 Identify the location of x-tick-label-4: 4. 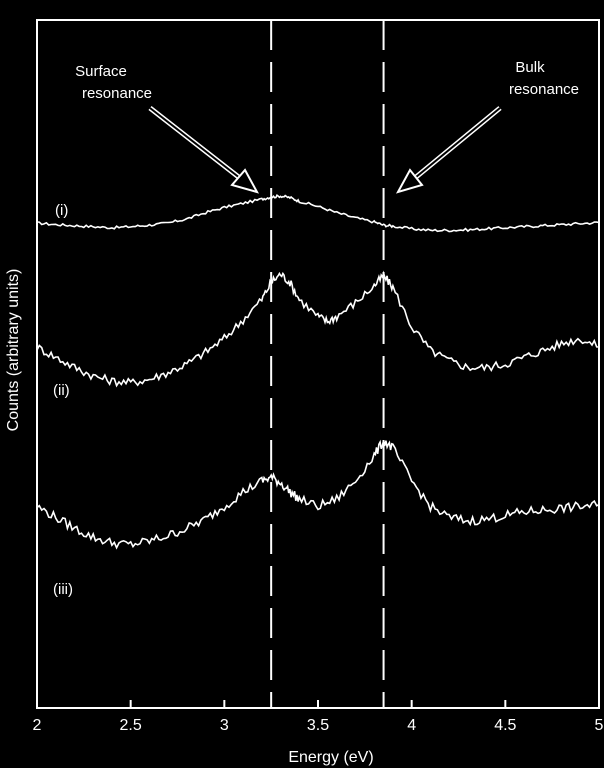
(411, 725).